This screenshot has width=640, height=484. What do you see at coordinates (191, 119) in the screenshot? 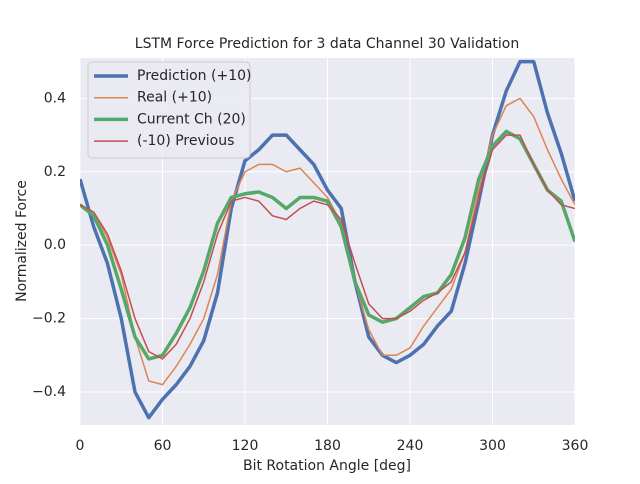
I see `legend-label: Current Ch (20)` at bounding box center [191, 119].